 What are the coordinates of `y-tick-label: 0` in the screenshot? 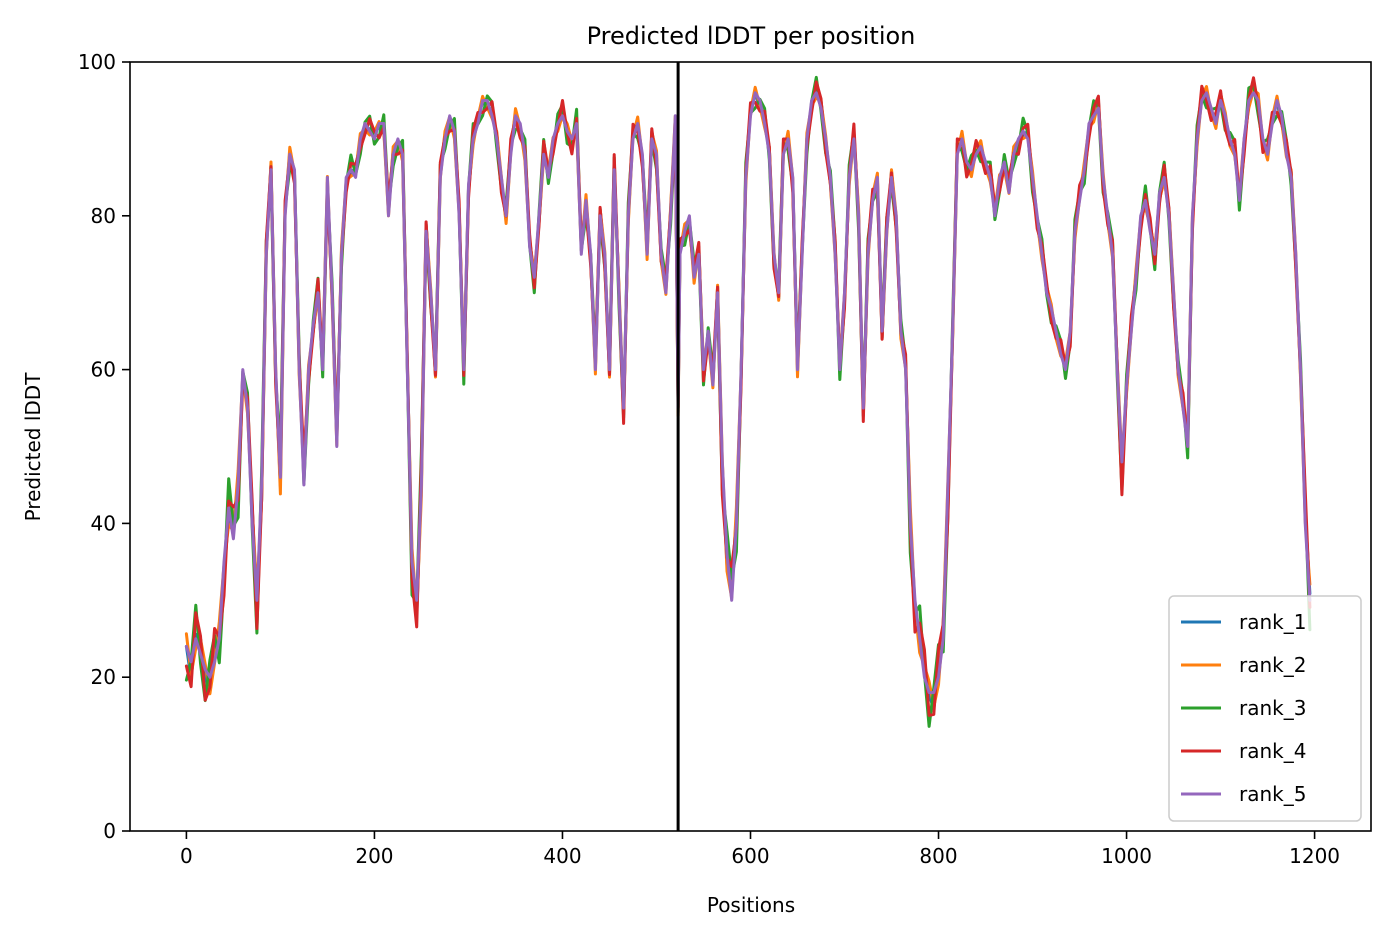 It's located at (109, 831).